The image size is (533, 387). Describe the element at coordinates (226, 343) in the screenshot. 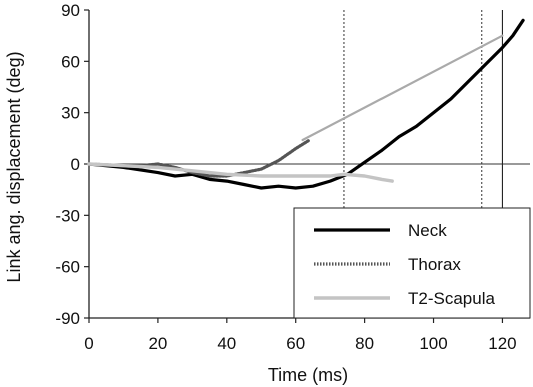

I see `x-tick-label: 40` at that location.